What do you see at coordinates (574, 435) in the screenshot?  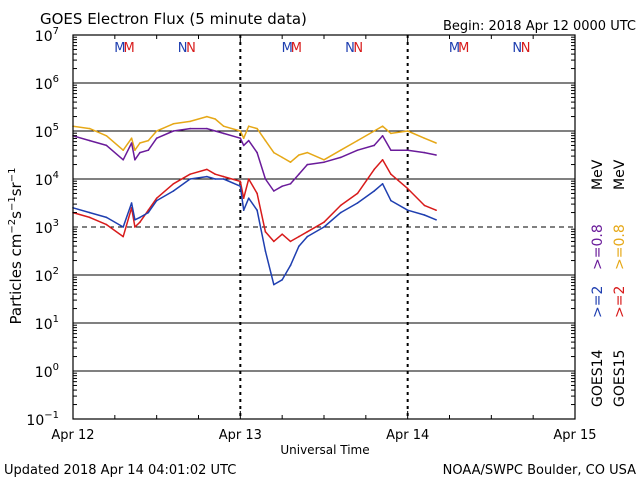 I see `x-tick-label: Apr 15` at bounding box center [574, 435].